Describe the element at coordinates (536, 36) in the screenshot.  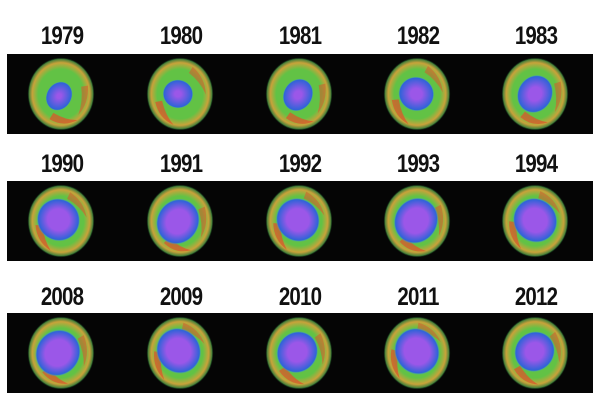
I see `year-label: 1983` at that location.